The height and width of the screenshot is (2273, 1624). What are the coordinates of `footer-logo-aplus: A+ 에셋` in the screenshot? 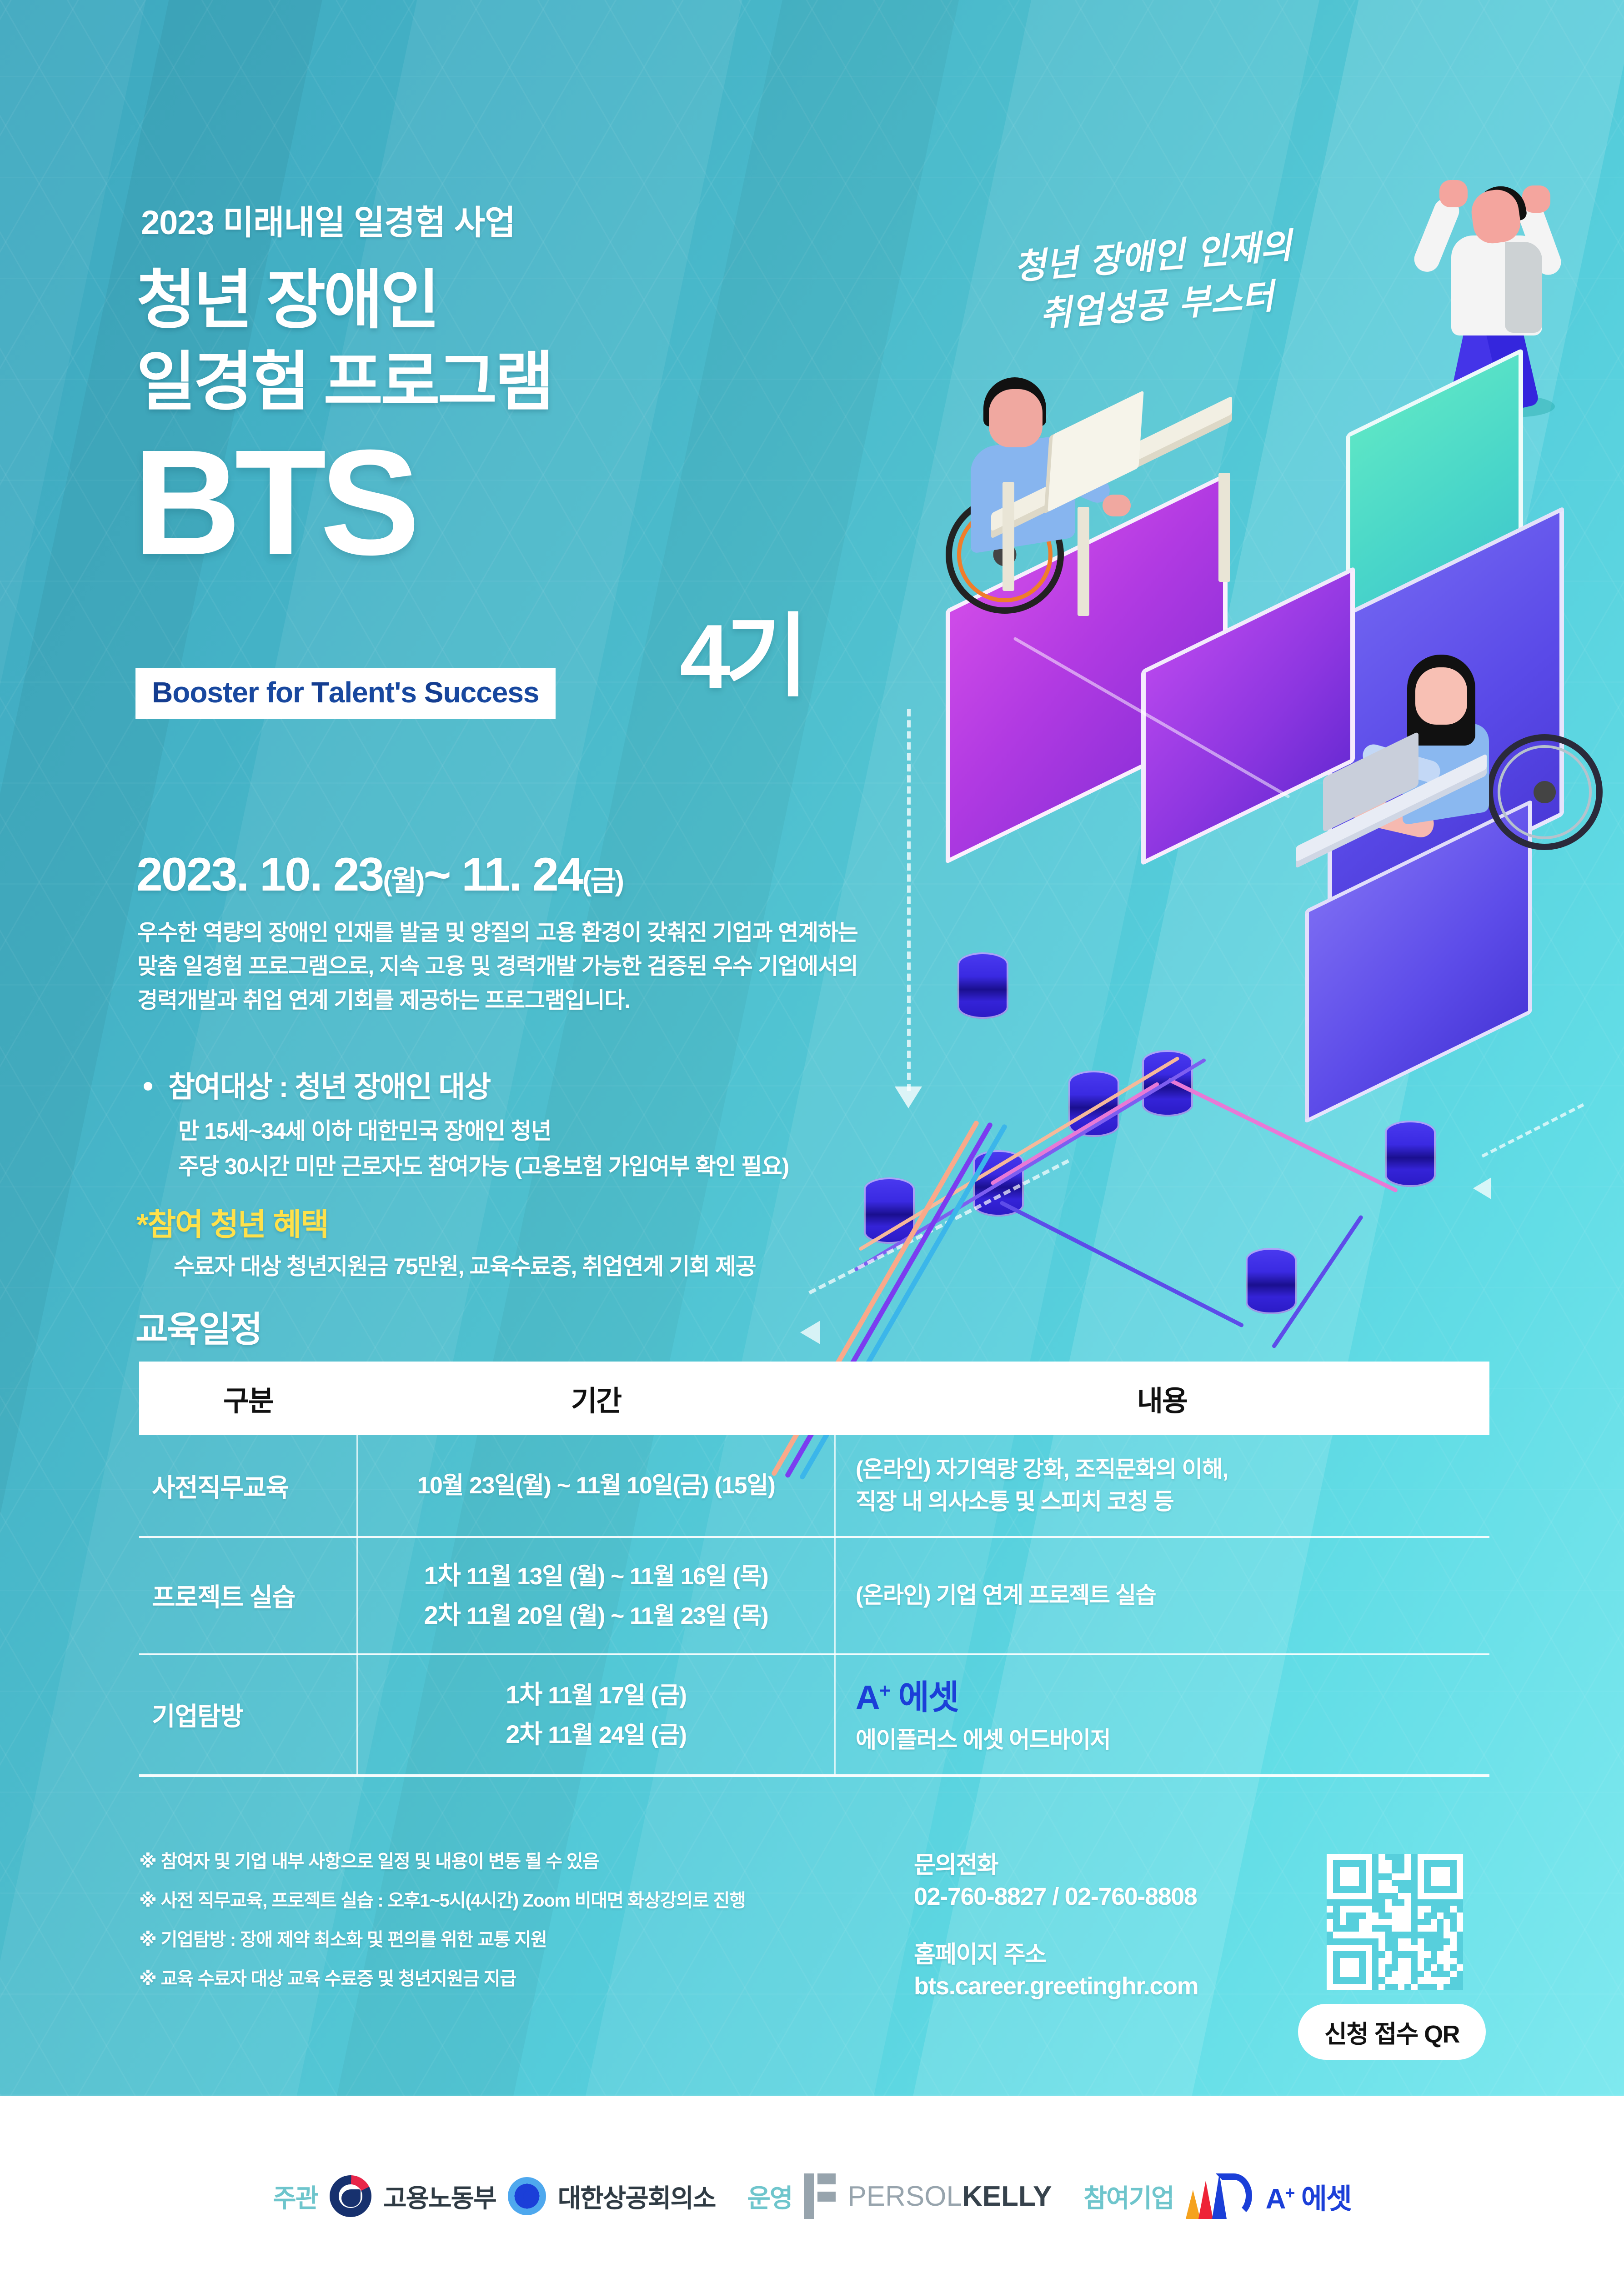 It's located at (1308, 2199).